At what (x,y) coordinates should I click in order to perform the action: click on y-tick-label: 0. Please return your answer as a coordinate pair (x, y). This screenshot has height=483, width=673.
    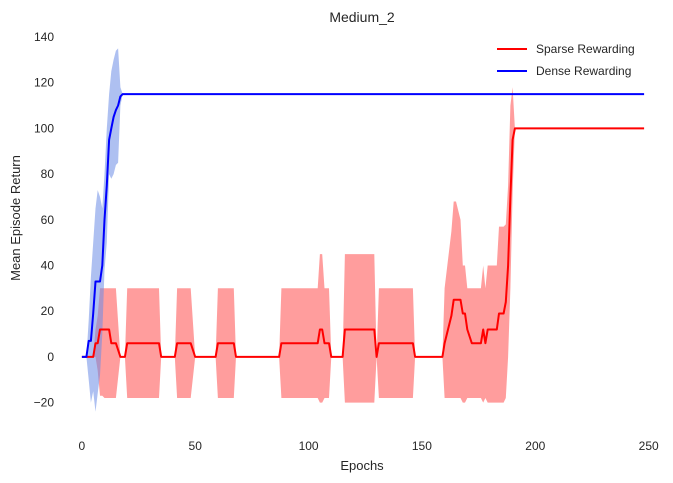
    Looking at the image, I should click on (50, 357).